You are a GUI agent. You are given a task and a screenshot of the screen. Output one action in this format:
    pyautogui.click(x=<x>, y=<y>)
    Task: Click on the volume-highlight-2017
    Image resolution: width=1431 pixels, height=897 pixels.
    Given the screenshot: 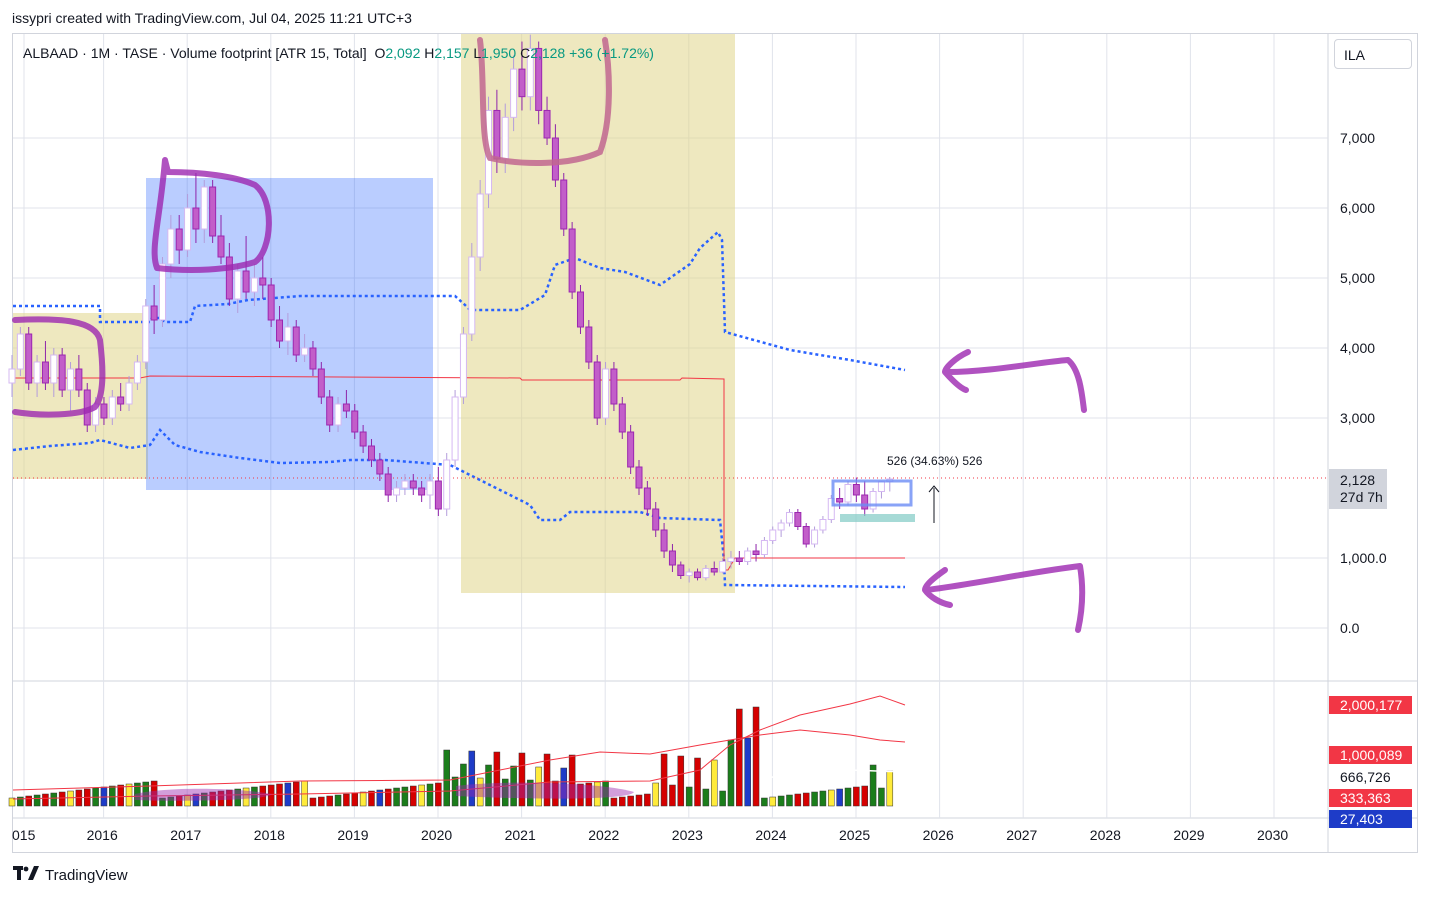 What is the action you would take?
    pyautogui.click(x=203, y=794)
    